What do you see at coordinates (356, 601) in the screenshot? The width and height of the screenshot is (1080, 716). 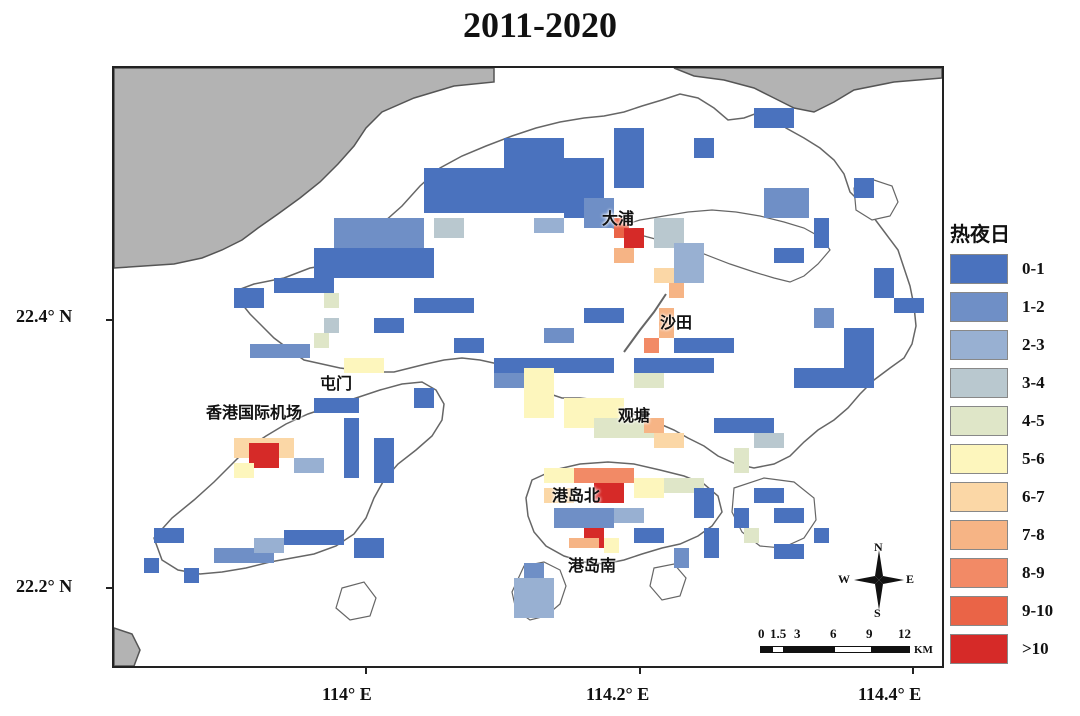 I see `island-sw` at bounding box center [356, 601].